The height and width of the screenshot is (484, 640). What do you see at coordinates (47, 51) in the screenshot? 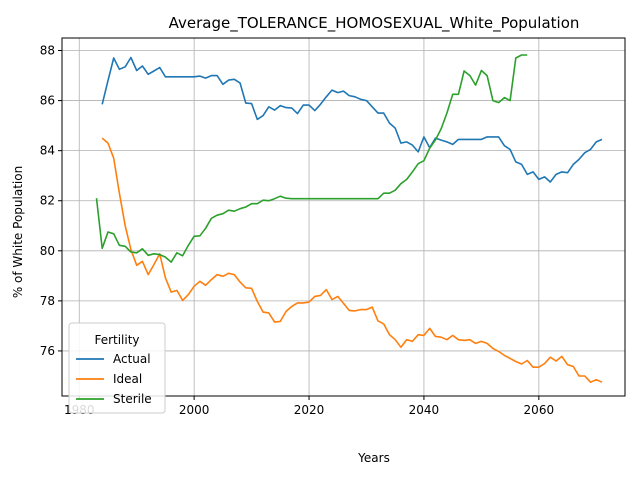
I see `y-tick-label: 88` at bounding box center [47, 51].